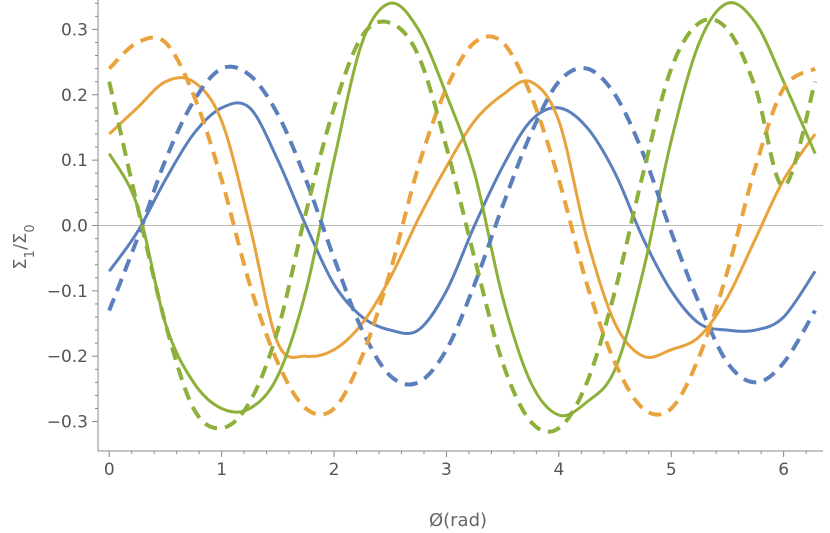 This screenshot has height=533, width=830. Describe the element at coordinates (30, 254) in the screenshot. I see `y-axis-title-sub1: 1` at that location.